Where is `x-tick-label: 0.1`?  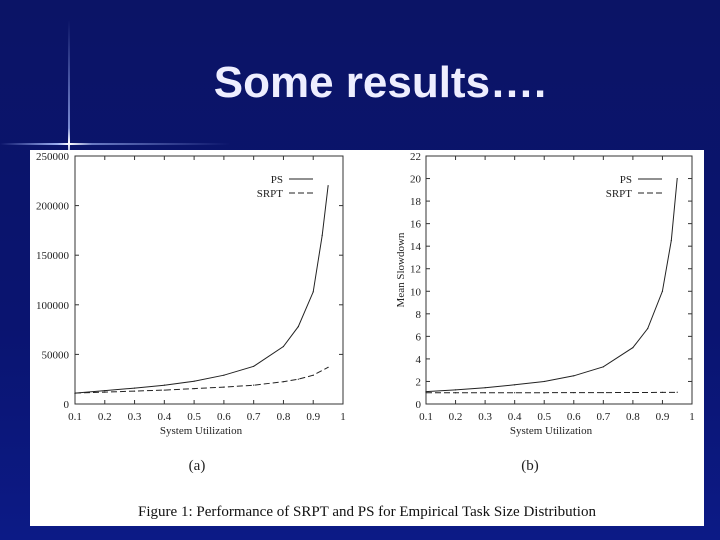 x-tick-label: 0.1 is located at coordinates (75, 417).